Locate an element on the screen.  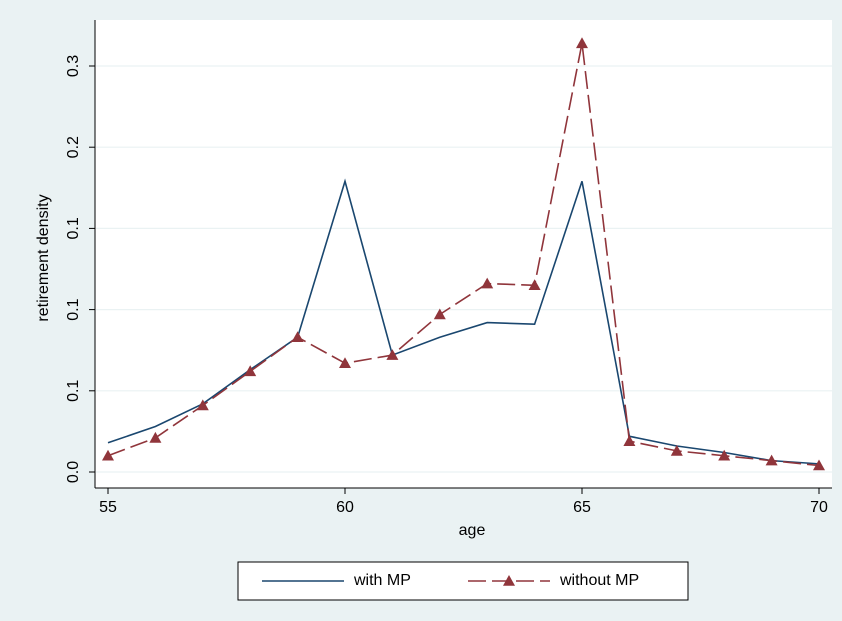
y-tick-label: 0.2 is located at coordinates (73, 147).